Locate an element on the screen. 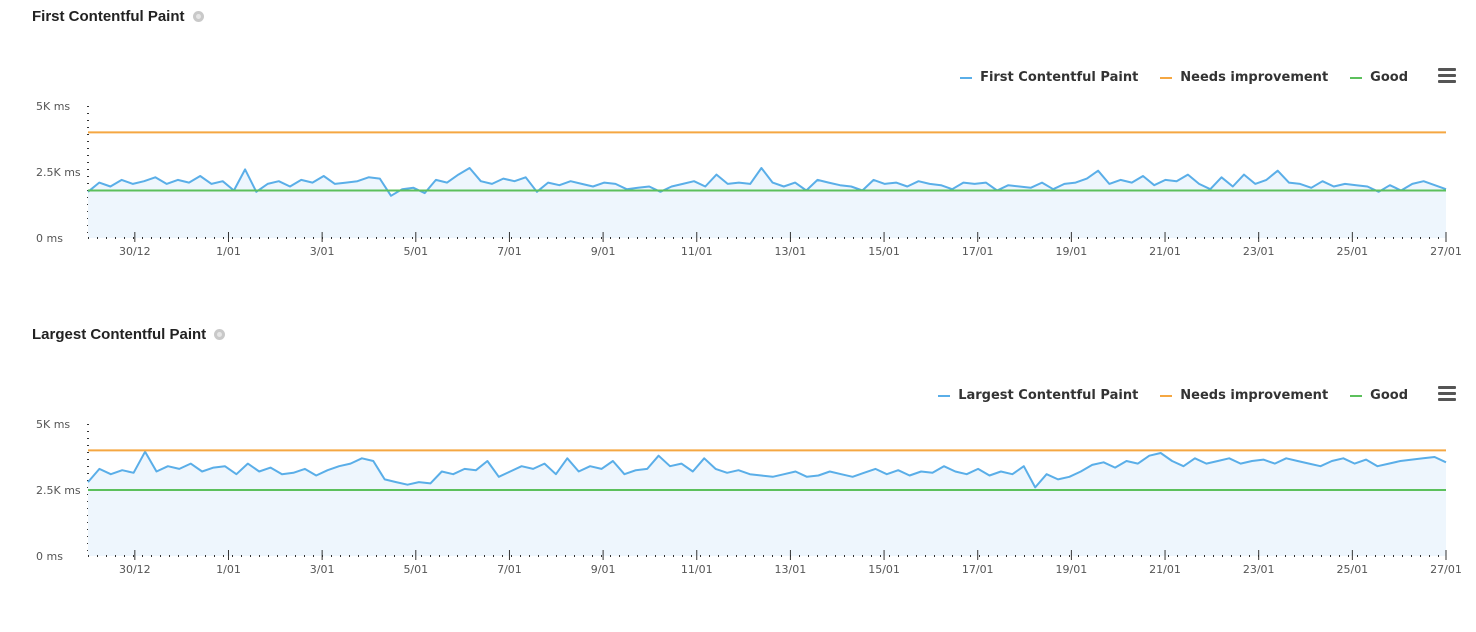 The height and width of the screenshot is (632, 1476). legend-label: First Contentful Paint is located at coordinates (1059, 77).